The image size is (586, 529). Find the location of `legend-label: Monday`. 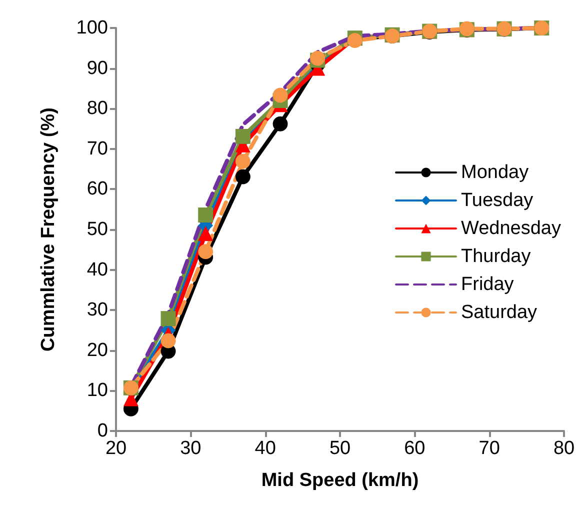

legend-label: Monday is located at coordinates (495, 172).